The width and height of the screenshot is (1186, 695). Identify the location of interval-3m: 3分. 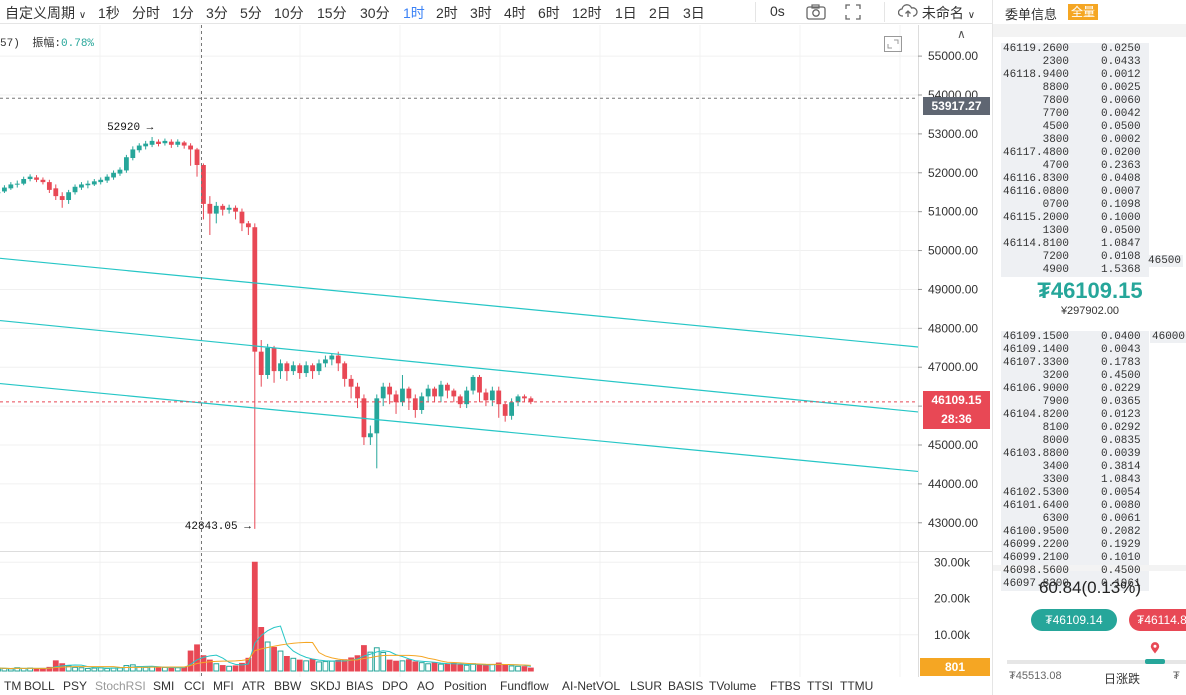
(217, 13).